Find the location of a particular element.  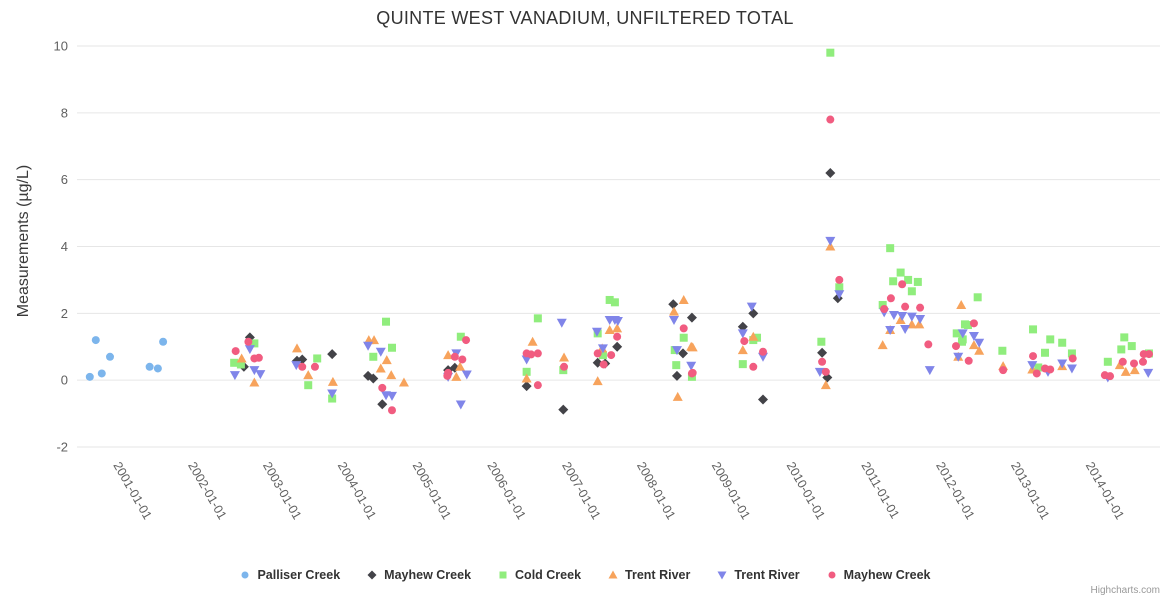

highcharts-credit-link: Highcharts.com is located at coordinates (1125, 590).